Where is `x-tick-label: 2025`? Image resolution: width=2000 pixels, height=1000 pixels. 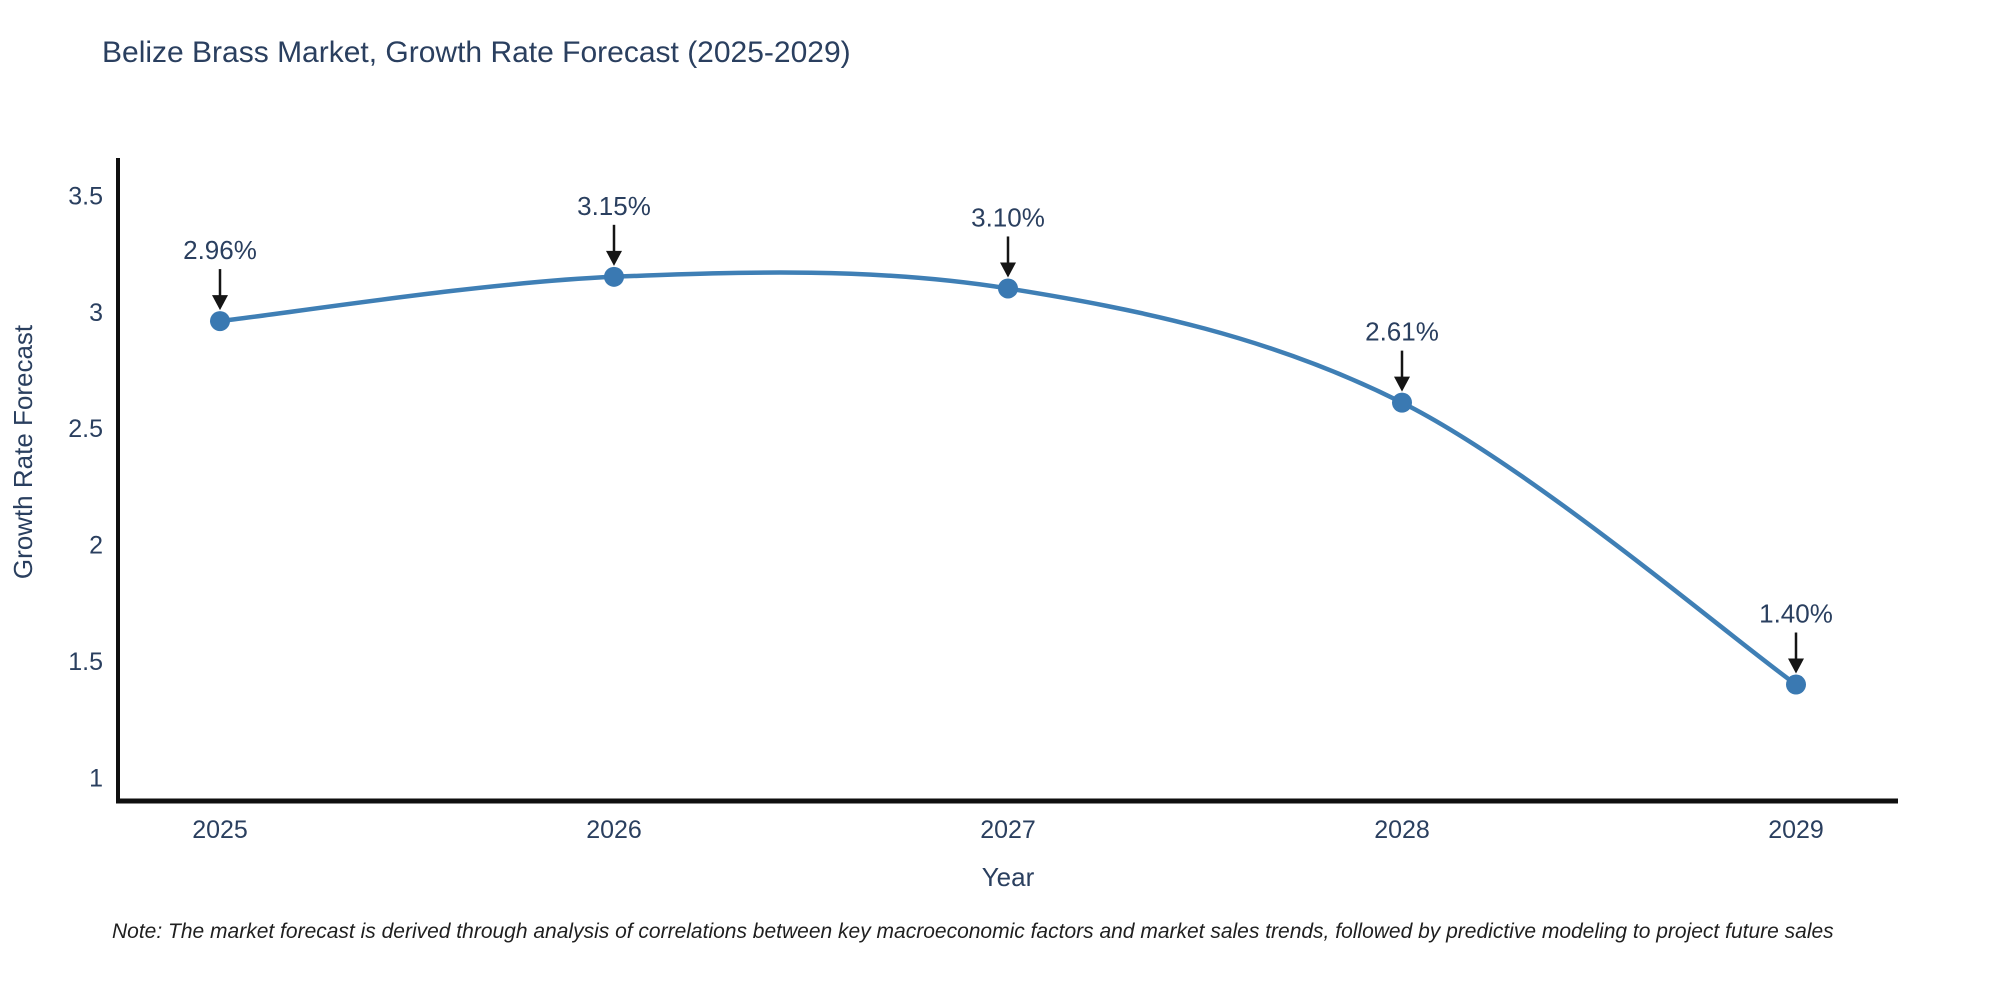
x-tick-label: 2025 is located at coordinates (220, 830).